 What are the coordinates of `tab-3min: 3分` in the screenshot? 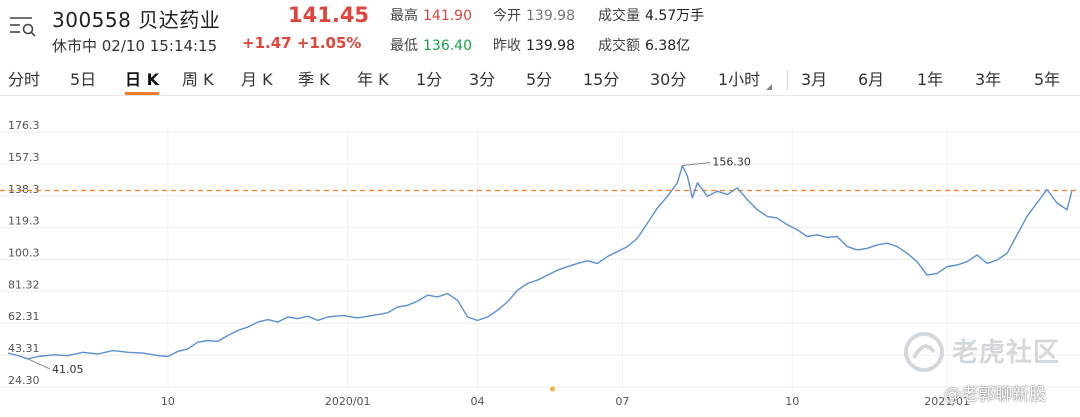 It's located at (482, 79).